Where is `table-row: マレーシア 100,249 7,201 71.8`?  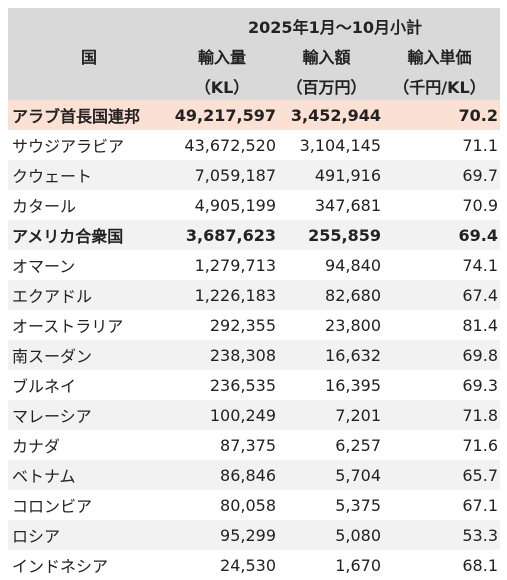 table-row: マレーシア 100,249 7,201 71.8 is located at coordinates (254, 415).